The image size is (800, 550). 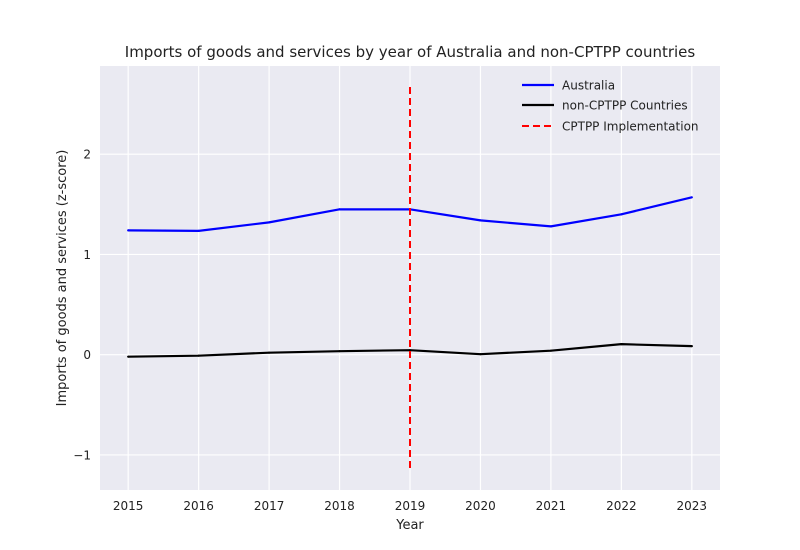 What do you see at coordinates (198, 506) in the screenshot?
I see `x-tick-label: 2016` at bounding box center [198, 506].